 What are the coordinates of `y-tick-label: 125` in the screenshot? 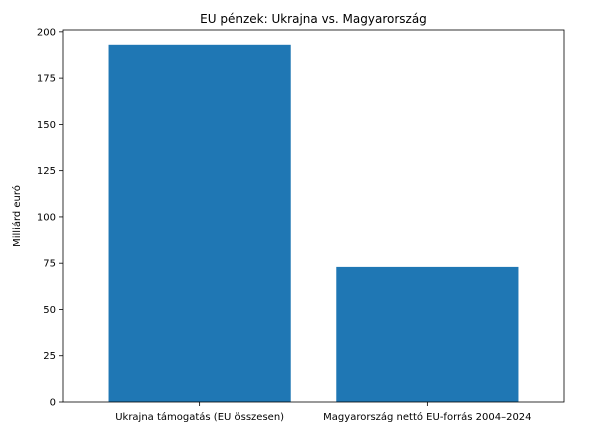 It's located at (46, 171).